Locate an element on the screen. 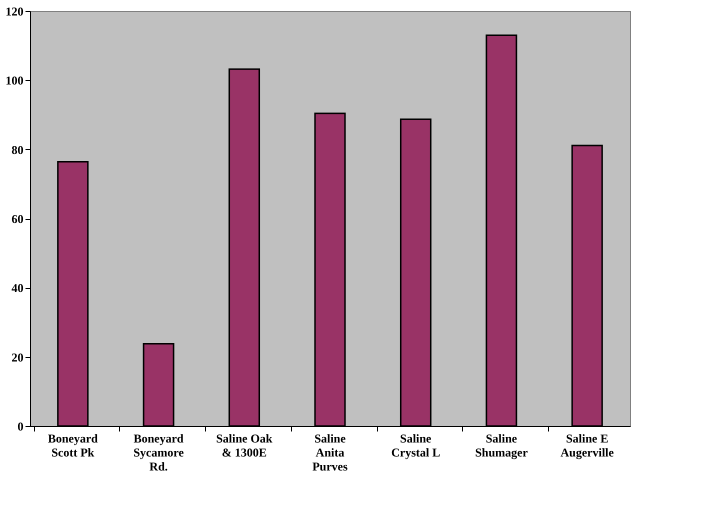  y-tick-label: 60 is located at coordinates (18, 219).